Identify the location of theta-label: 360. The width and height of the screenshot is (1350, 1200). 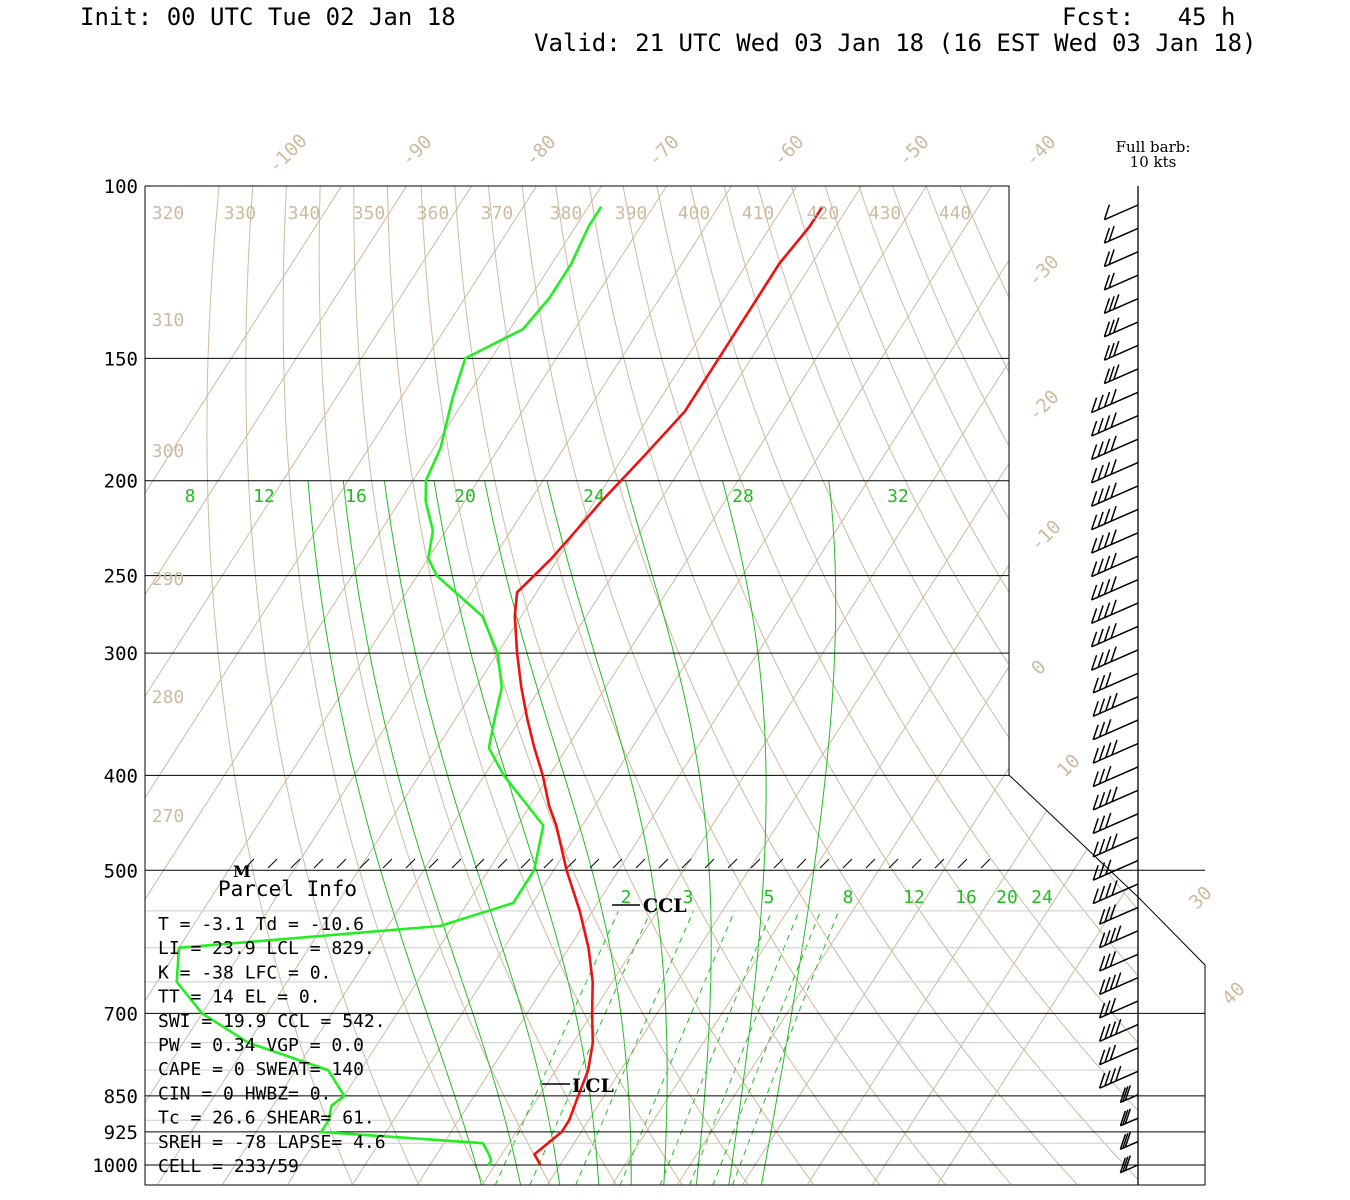
(433, 213).